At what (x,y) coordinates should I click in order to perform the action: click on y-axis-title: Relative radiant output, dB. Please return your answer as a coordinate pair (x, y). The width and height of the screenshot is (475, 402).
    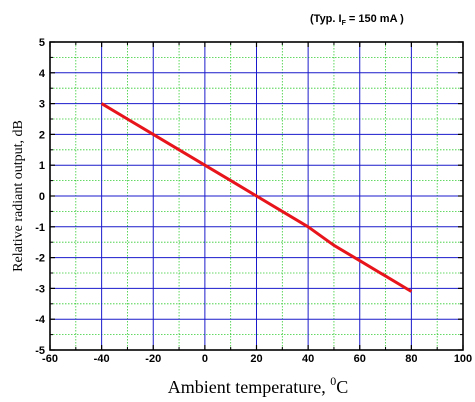
    Looking at the image, I should click on (18, 196).